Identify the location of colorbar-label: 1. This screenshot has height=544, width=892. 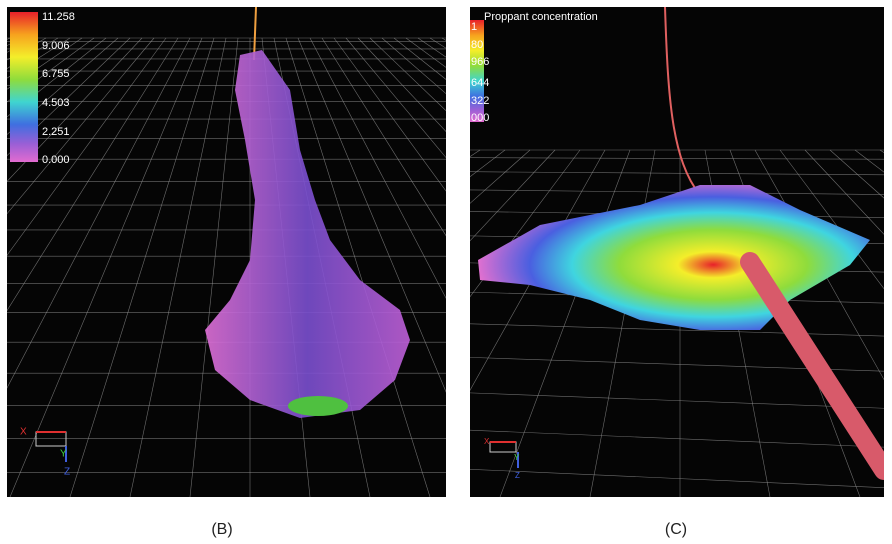
(474, 27).